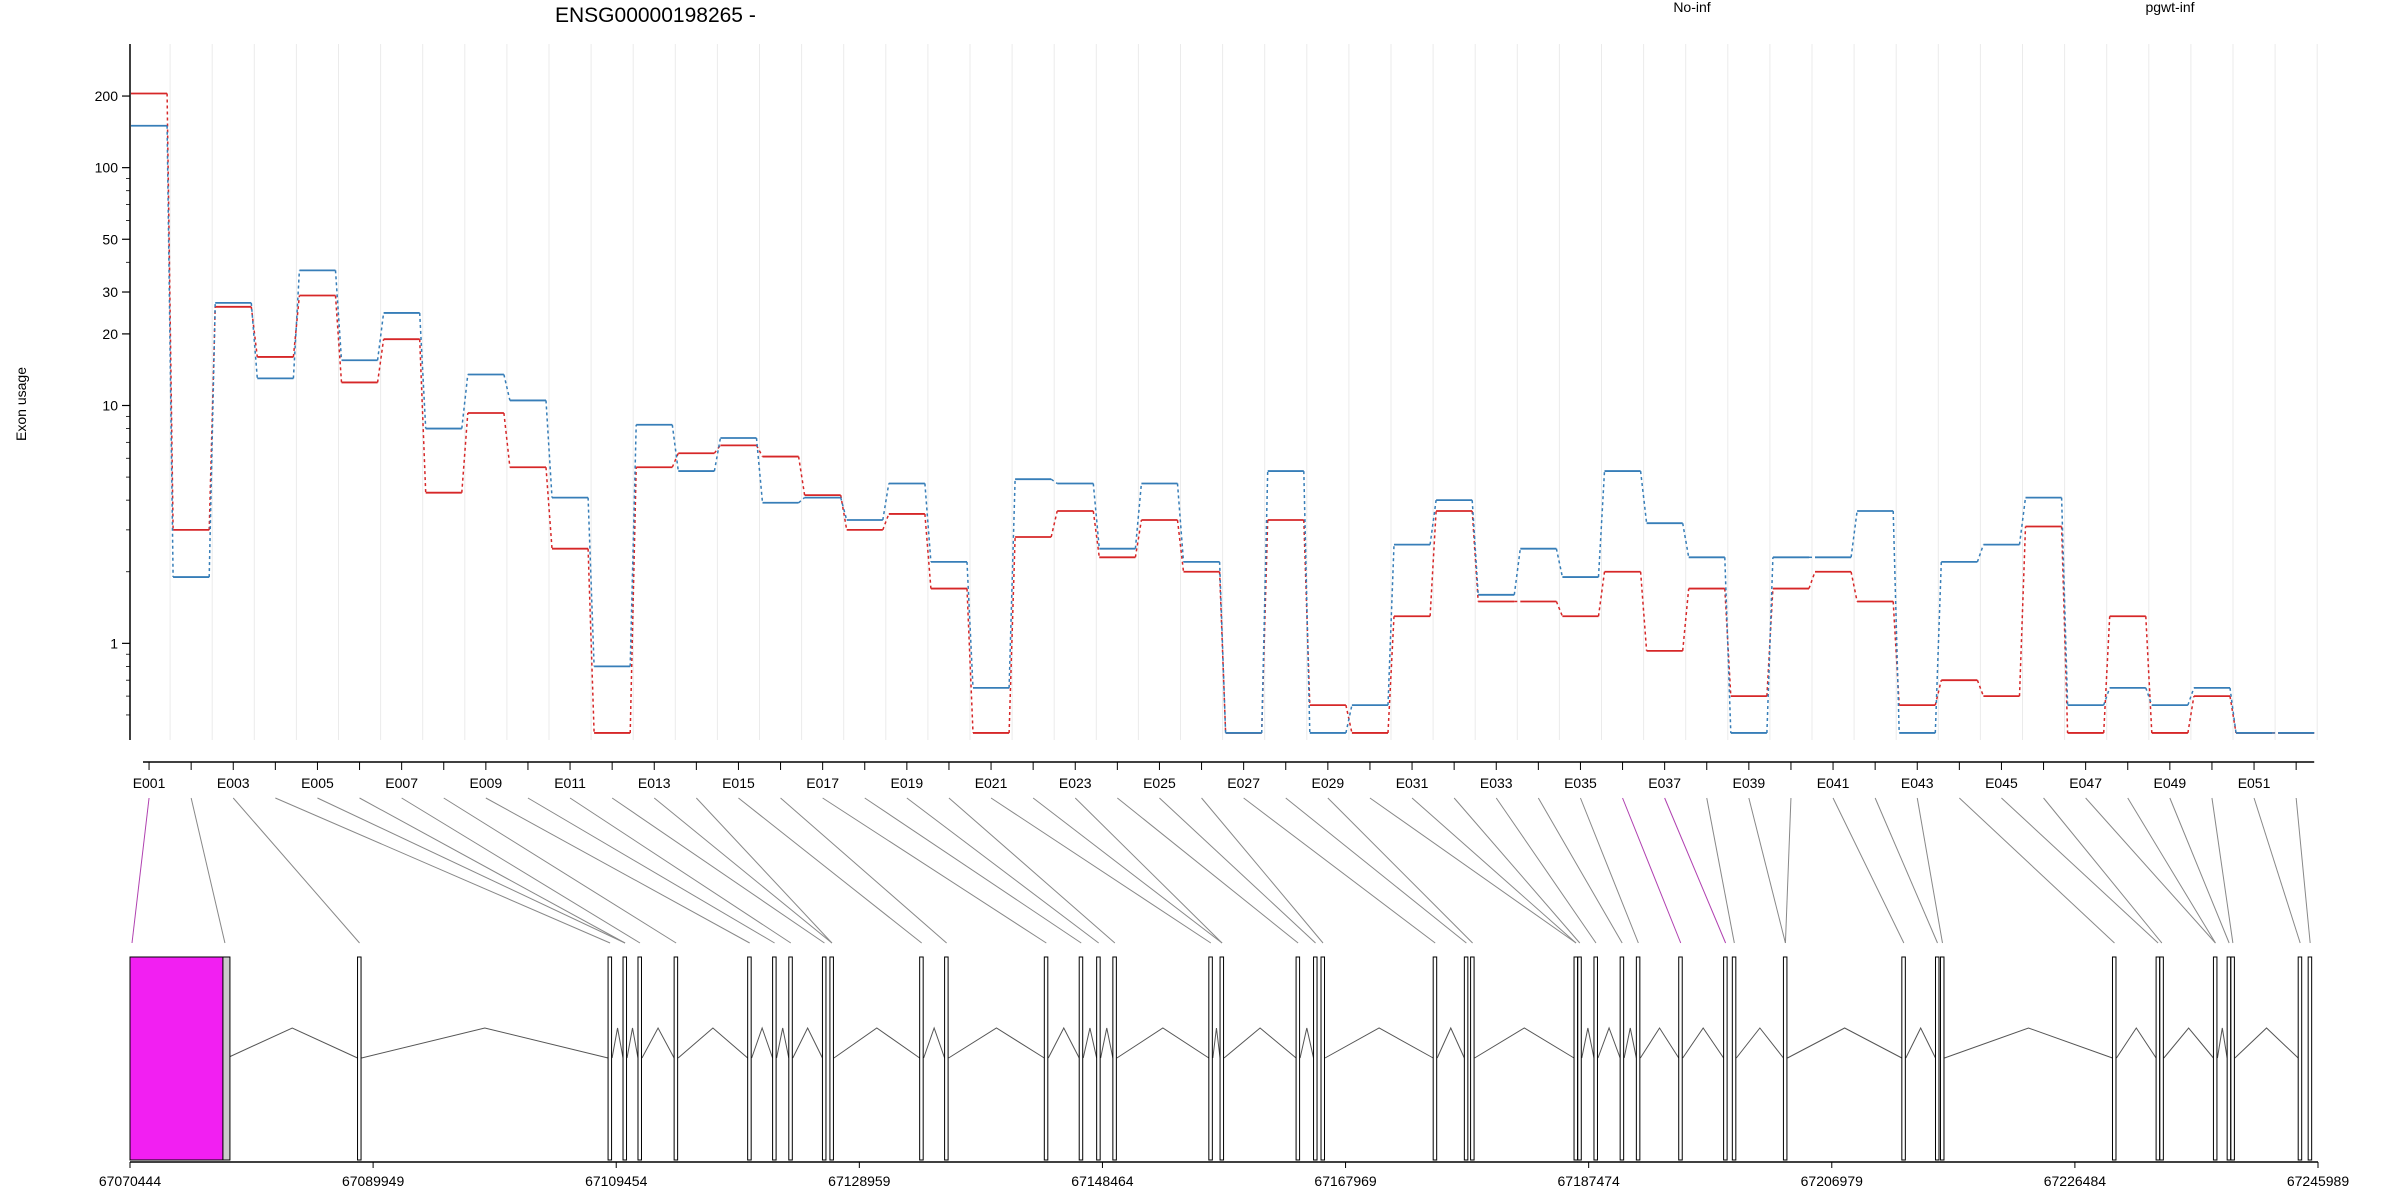  Describe the element at coordinates (21, 404) in the screenshot. I see `y-axis-label: Exon usage` at that location.